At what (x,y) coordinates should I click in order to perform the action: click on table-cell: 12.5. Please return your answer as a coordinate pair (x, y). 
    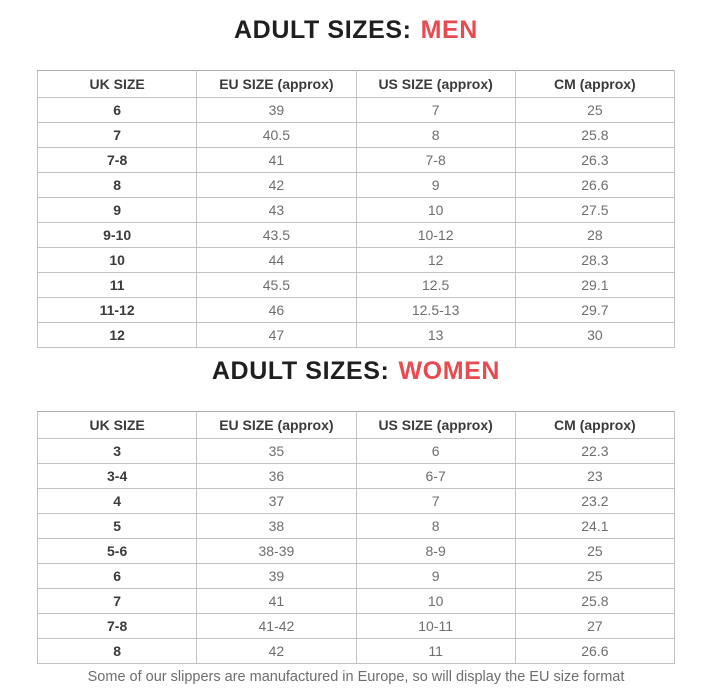
    Looking at the image, I should click on (435, 285).